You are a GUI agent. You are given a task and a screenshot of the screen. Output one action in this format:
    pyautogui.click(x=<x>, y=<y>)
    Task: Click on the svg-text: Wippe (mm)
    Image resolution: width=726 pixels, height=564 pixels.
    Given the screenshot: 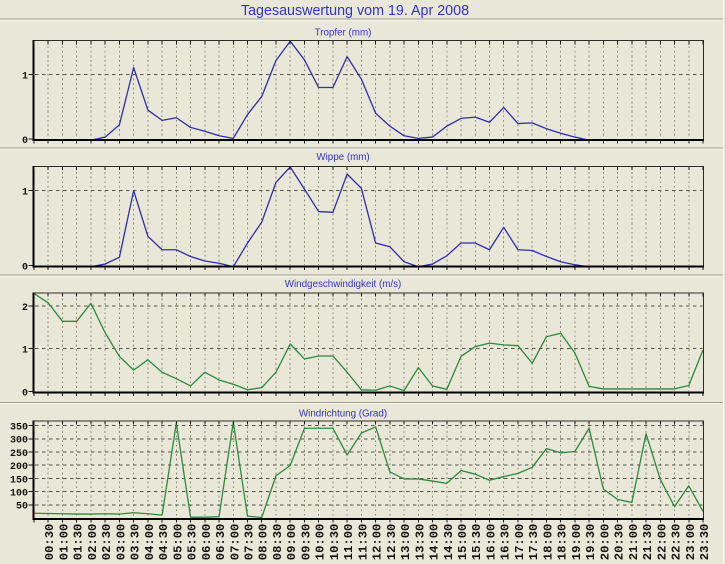 What is the action you would take?
    pyautogui.click(x=342, y=157)
    